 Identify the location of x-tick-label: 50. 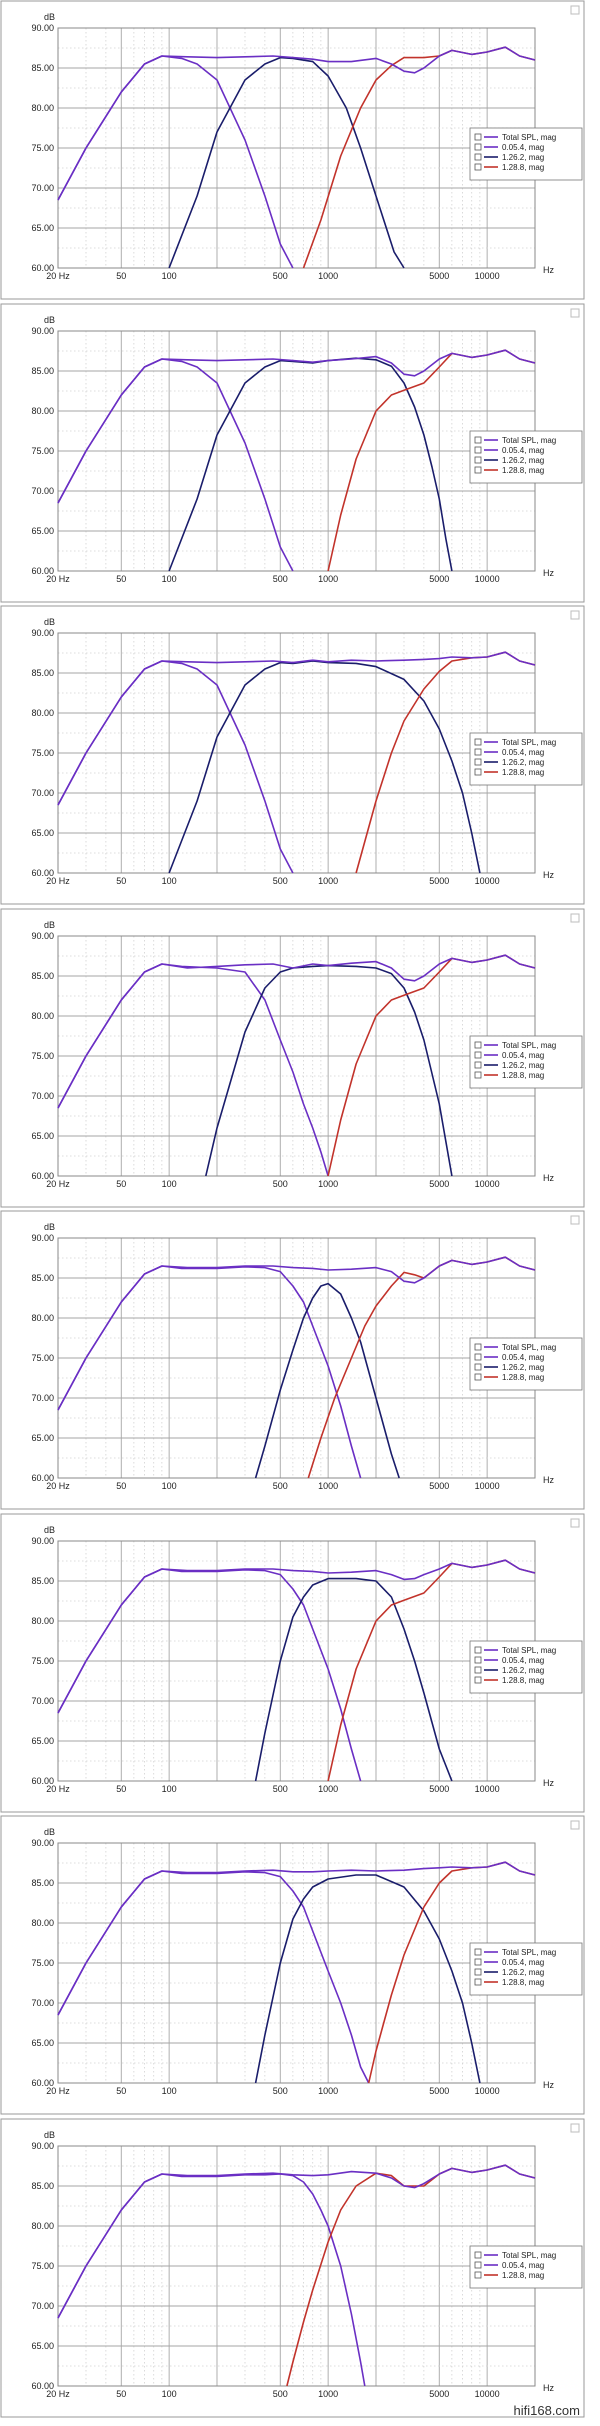
(121, 881).